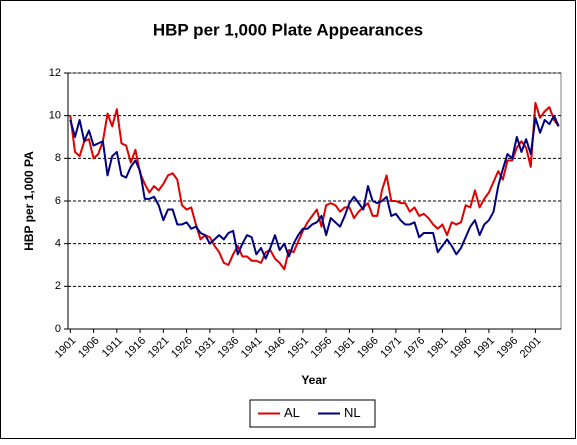  What do you see at coordinates (58, 244) in the screenshot?
I see `y-tick-label: 4` at bounding box center [58, 244].